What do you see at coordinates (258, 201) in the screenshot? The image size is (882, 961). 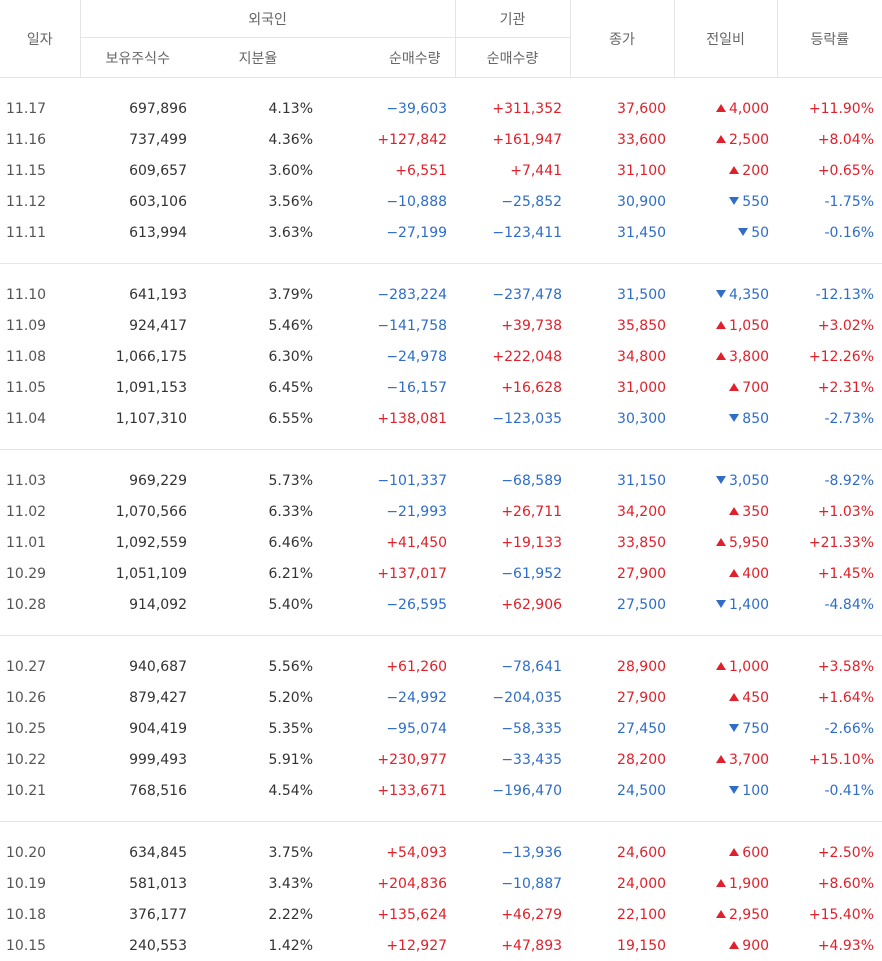 I see `cell-share: 3.56%` at bounding box center [258, 201].